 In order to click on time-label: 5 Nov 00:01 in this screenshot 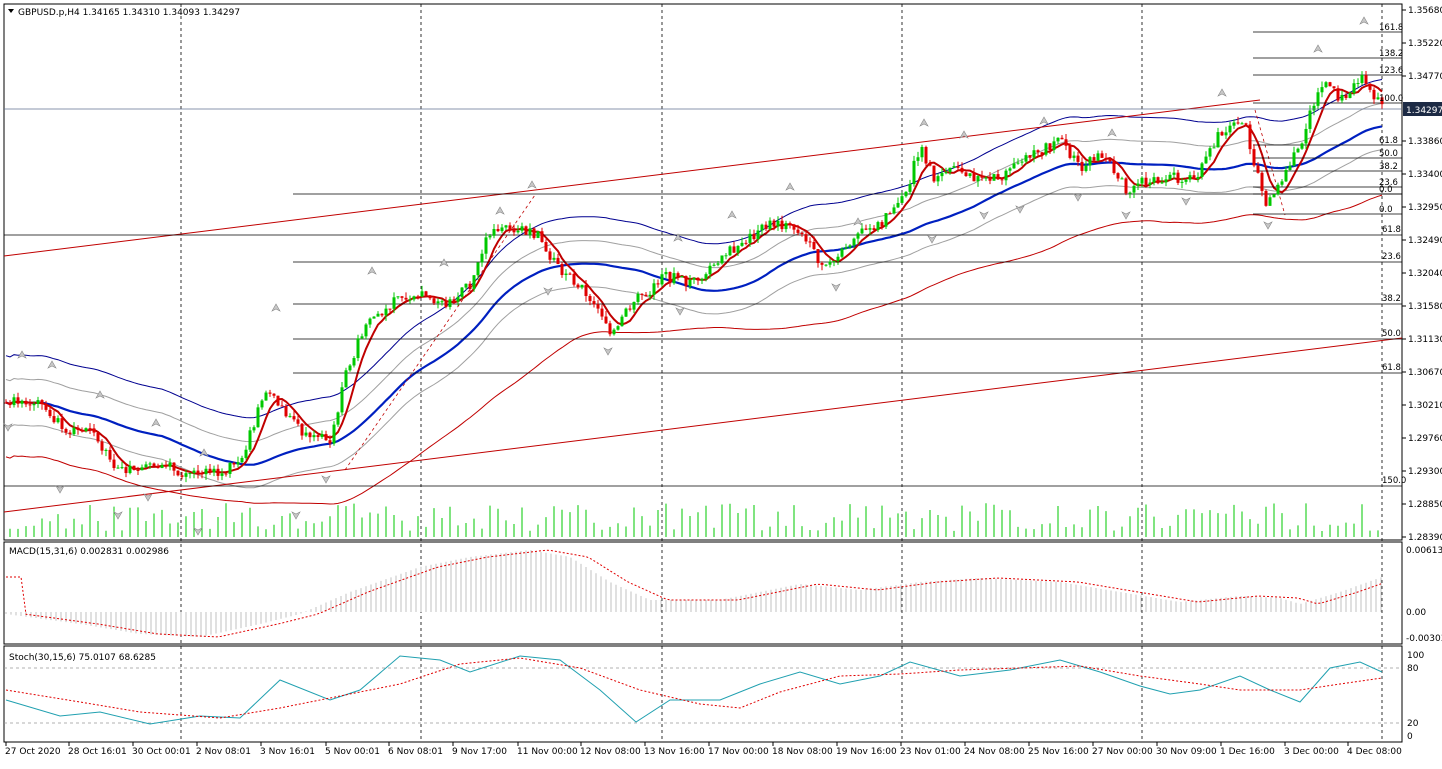, I will do `click(352, 752)`.